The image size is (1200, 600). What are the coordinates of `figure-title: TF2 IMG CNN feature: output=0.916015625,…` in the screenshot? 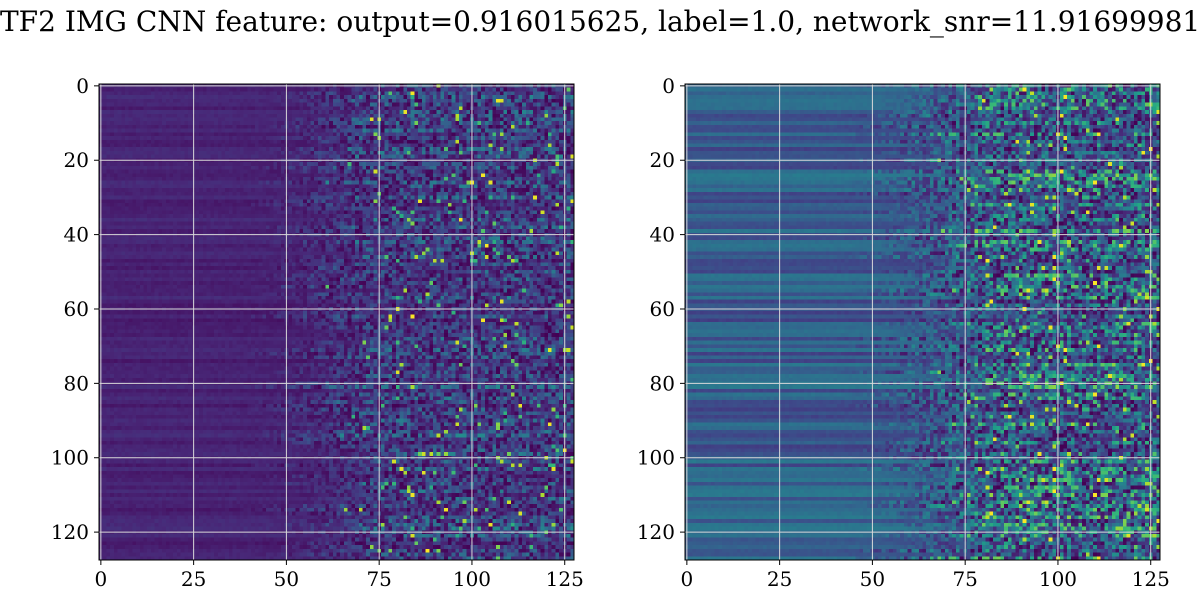 It's located at (600, 21).